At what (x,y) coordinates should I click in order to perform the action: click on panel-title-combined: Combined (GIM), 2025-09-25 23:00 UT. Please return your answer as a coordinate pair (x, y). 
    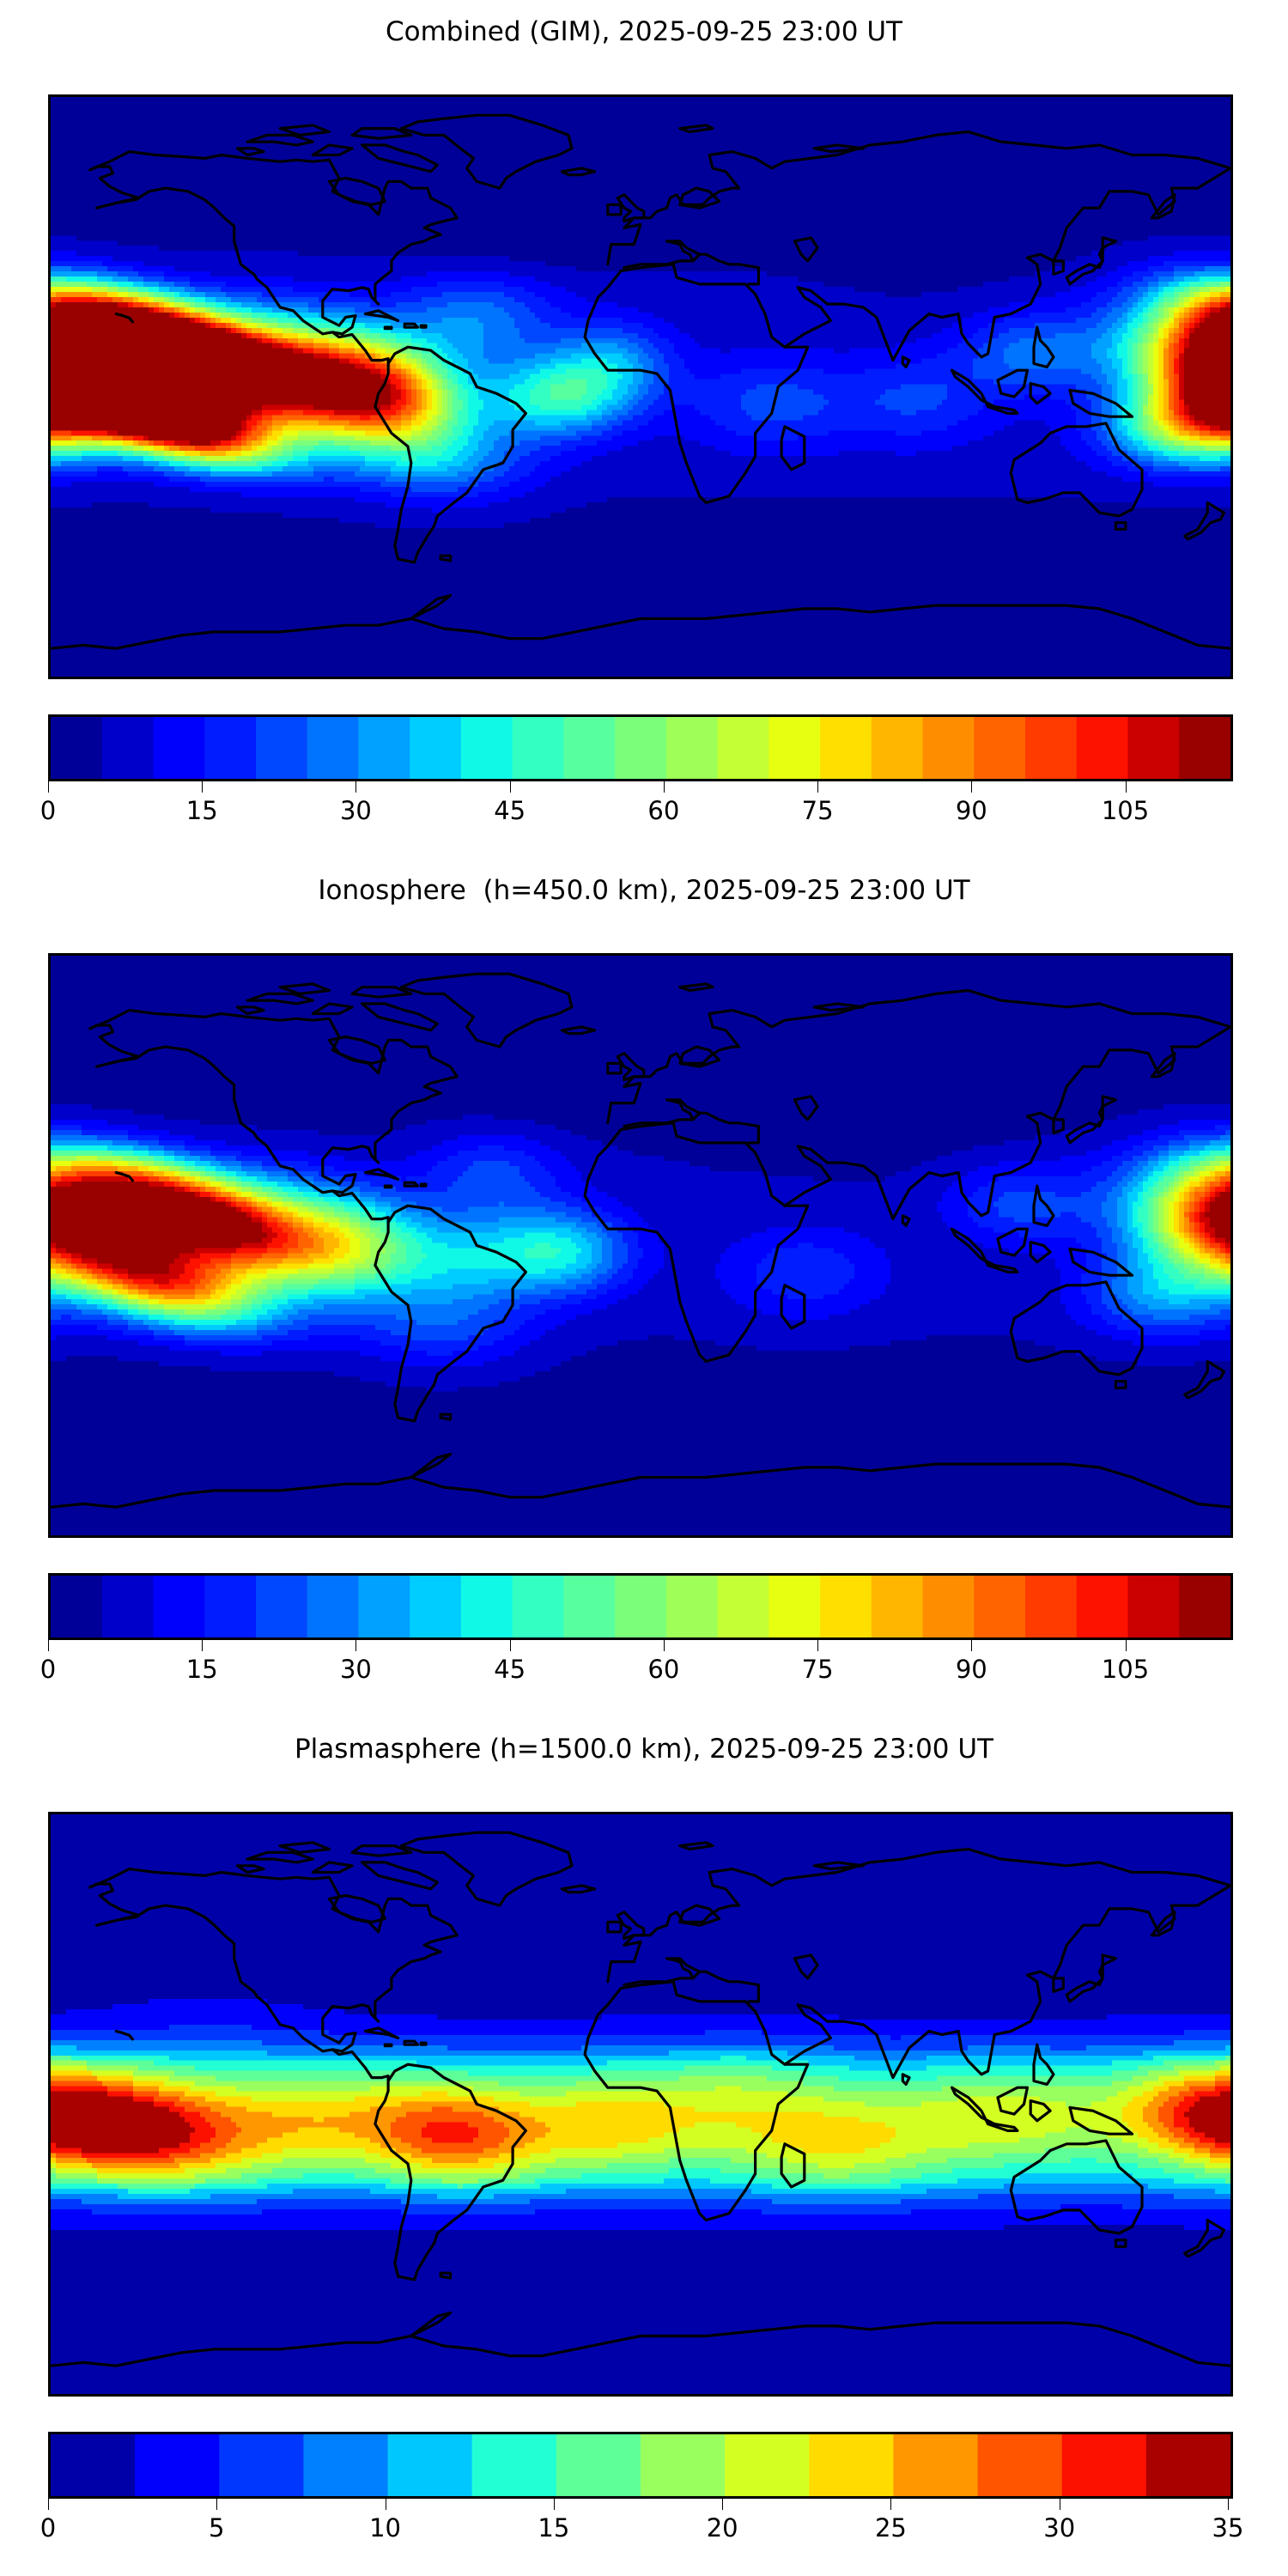
    Looking at the image, I should click on (644, 32).